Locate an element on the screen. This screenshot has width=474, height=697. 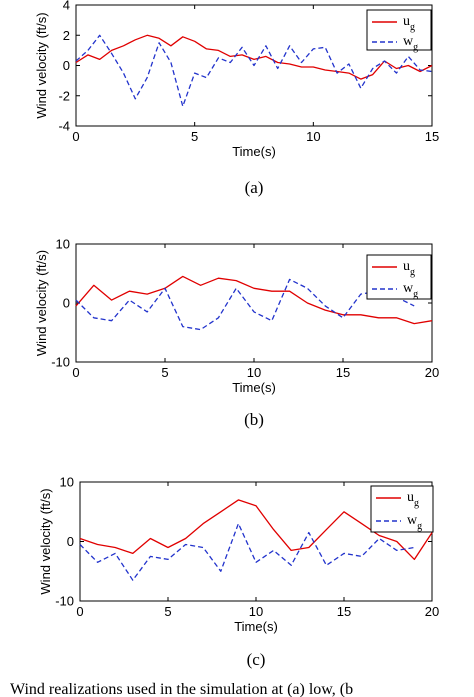
panel-label: (a) is located at coordinates (254, 187).